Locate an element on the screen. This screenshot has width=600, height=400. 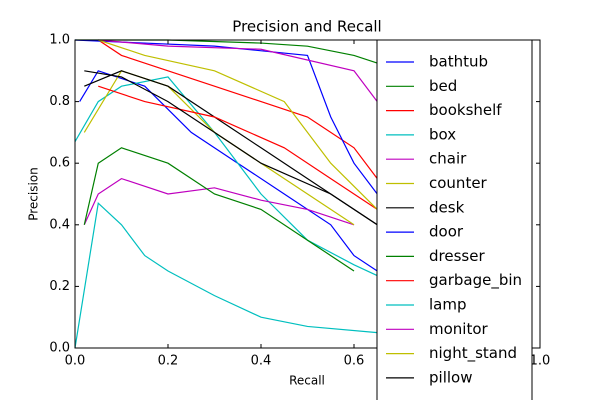
x-axis-label: Recall is located at coordinates (307, 381).